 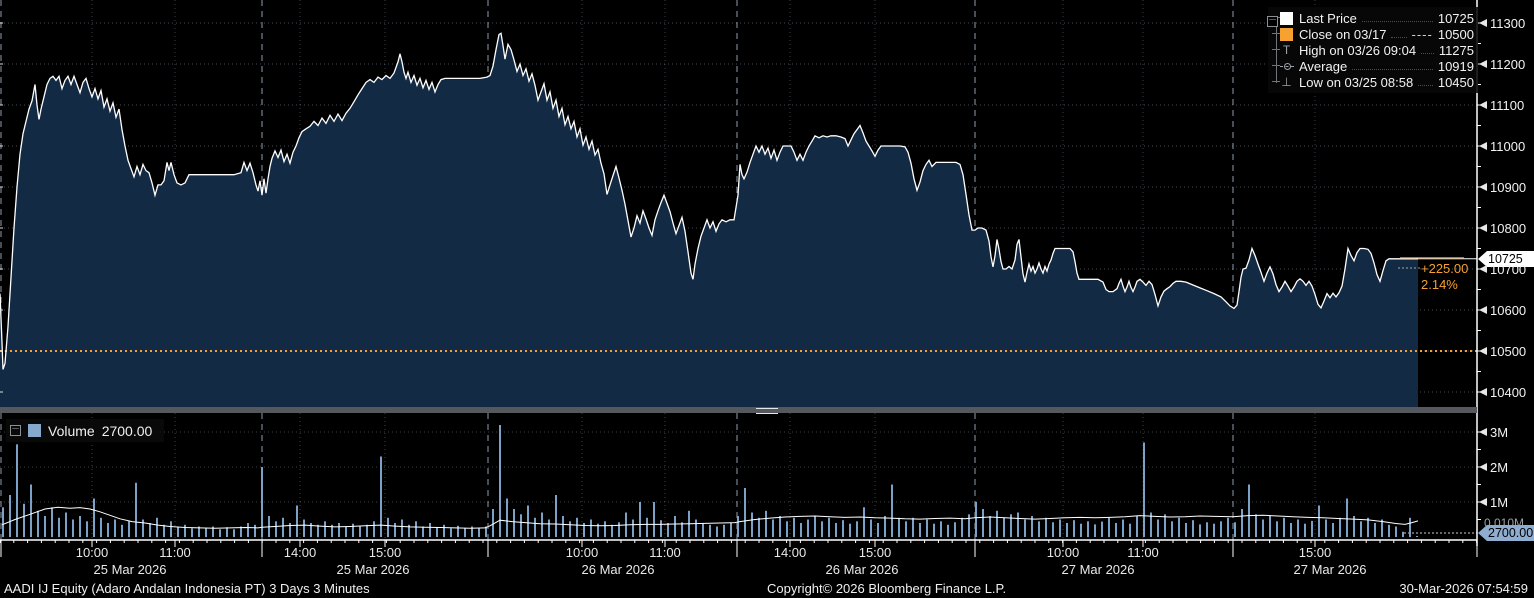 What do you see at coordinates (1358, 50) in the screenshot?
I see `legend-label: High on 03/26 09:04` at bounding box center [1358, 50].